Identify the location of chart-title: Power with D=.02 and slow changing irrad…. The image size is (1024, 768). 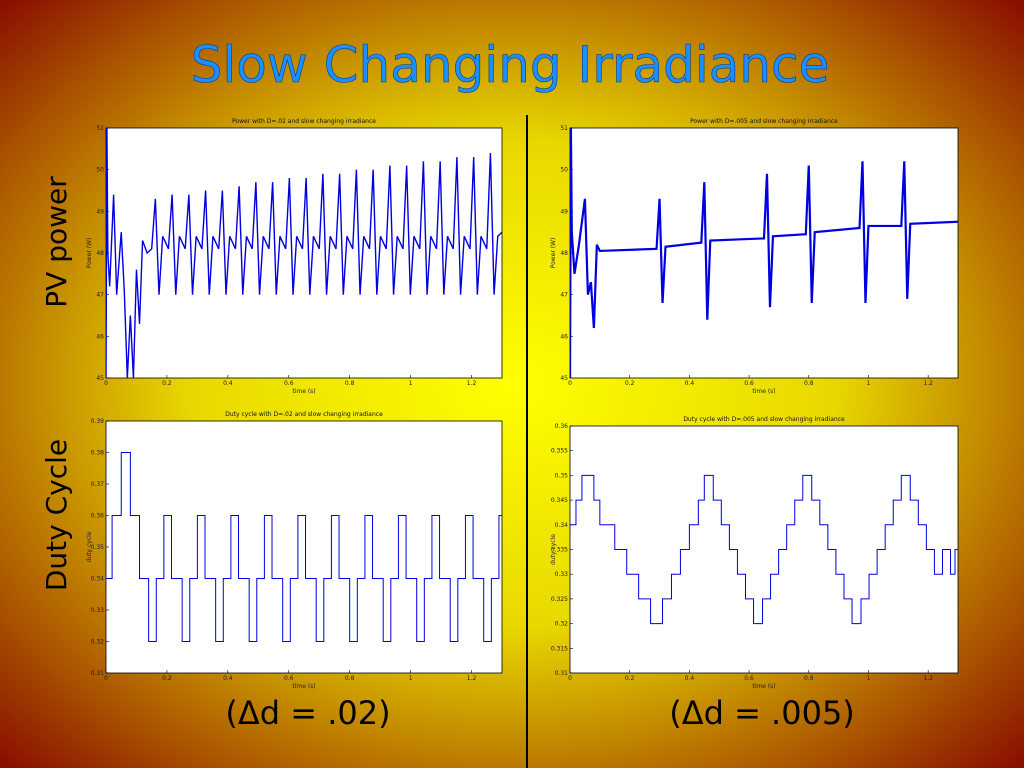
(304, 121).